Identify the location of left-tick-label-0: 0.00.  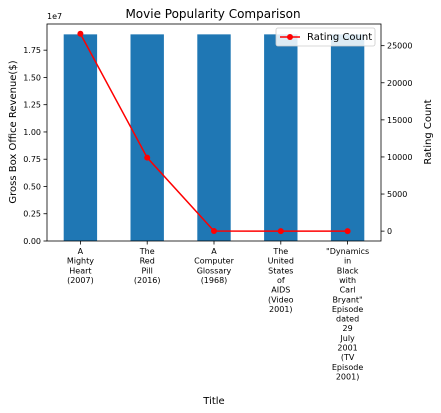
(32, 241).